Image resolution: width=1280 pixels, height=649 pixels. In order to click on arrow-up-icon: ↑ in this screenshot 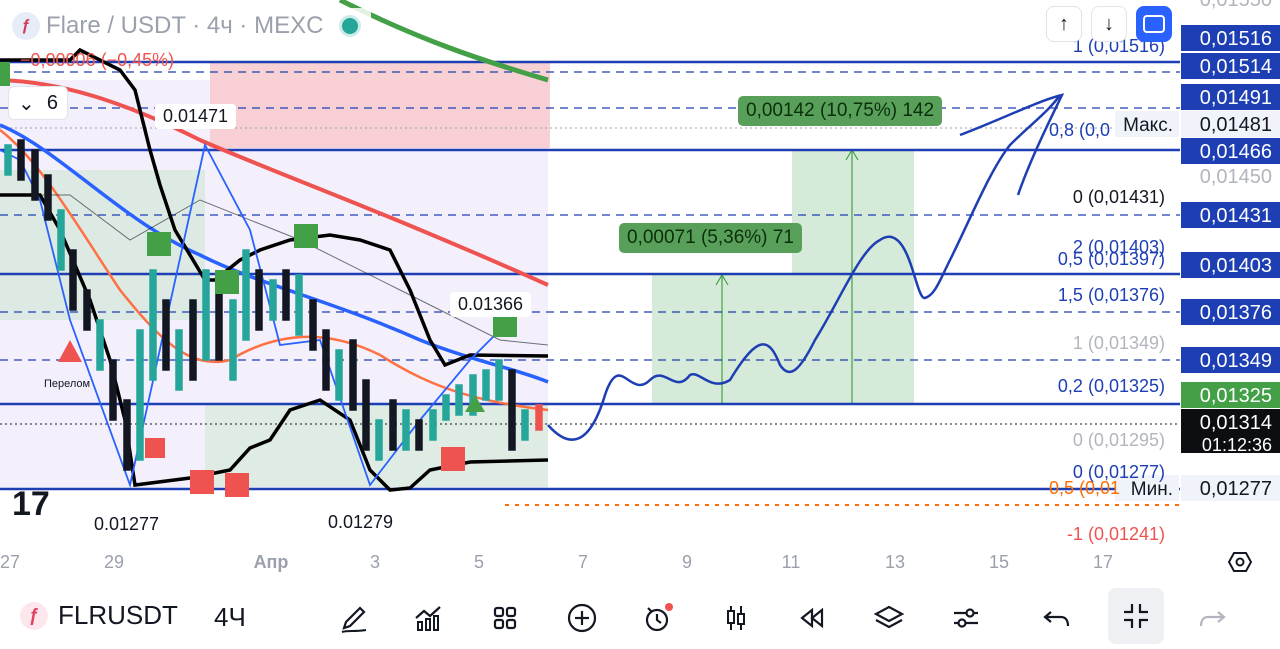, I will do `click(1064, 23)`.